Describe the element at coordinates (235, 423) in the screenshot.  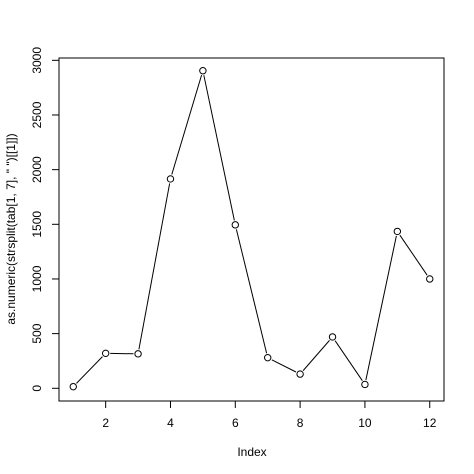
I see `x-tick-label: 6` at that location.